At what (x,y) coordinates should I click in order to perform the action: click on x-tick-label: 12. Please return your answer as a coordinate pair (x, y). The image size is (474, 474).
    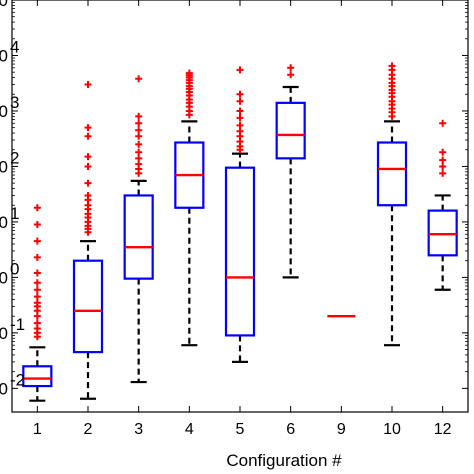
    Looking at the image, I should click on (443, 429).